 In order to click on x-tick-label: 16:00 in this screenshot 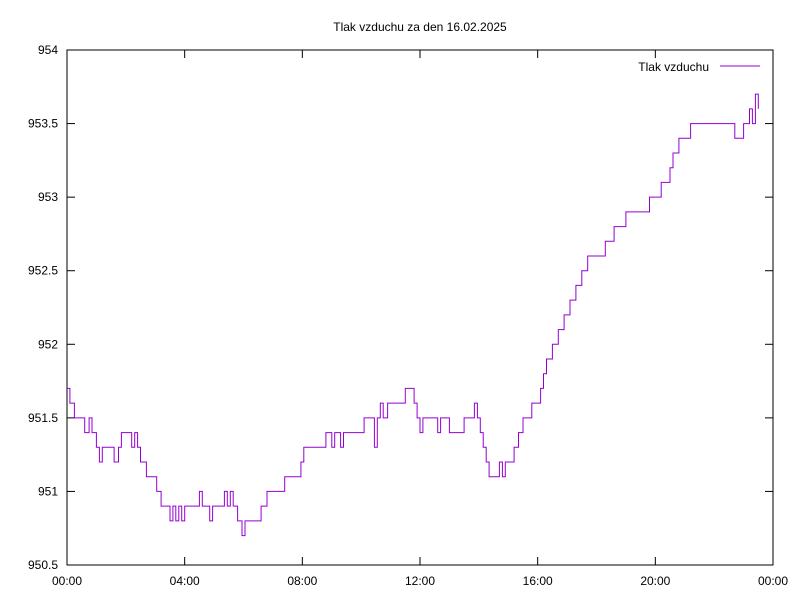, I will do `click(538, 581)`.